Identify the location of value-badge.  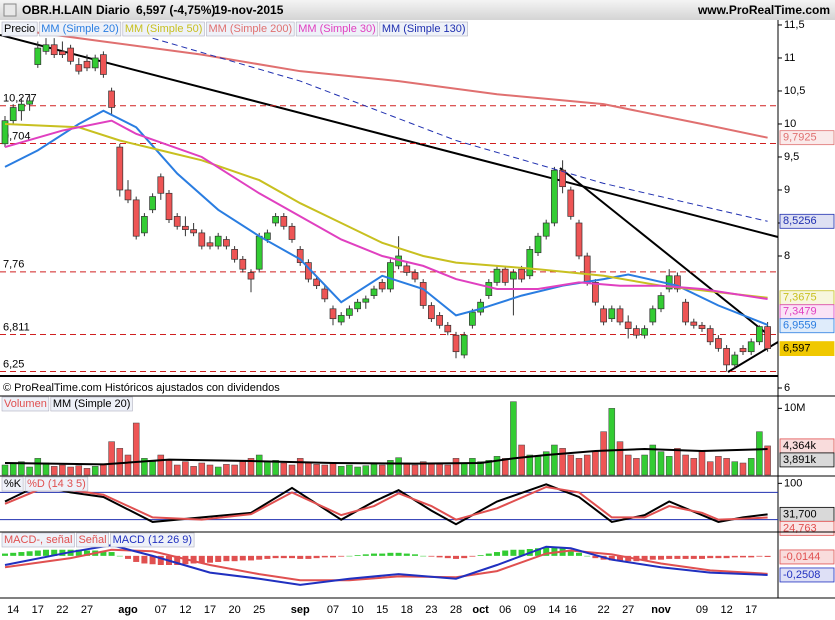
(807, 326).